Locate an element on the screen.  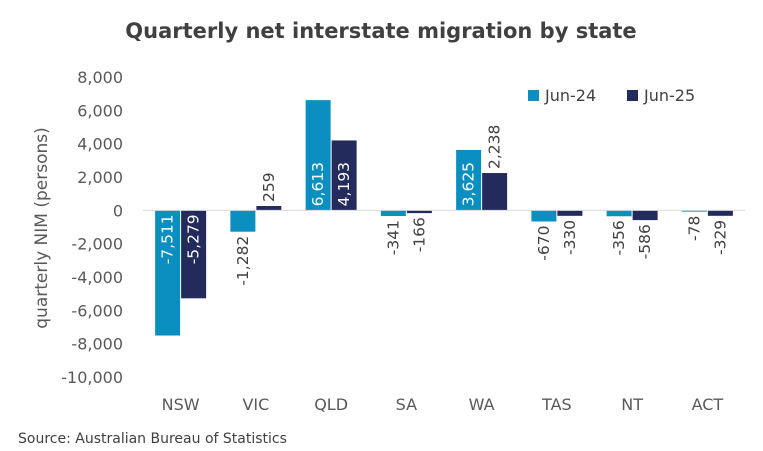
y-tick-label: -6,000 is located at coordinates (97, 310).